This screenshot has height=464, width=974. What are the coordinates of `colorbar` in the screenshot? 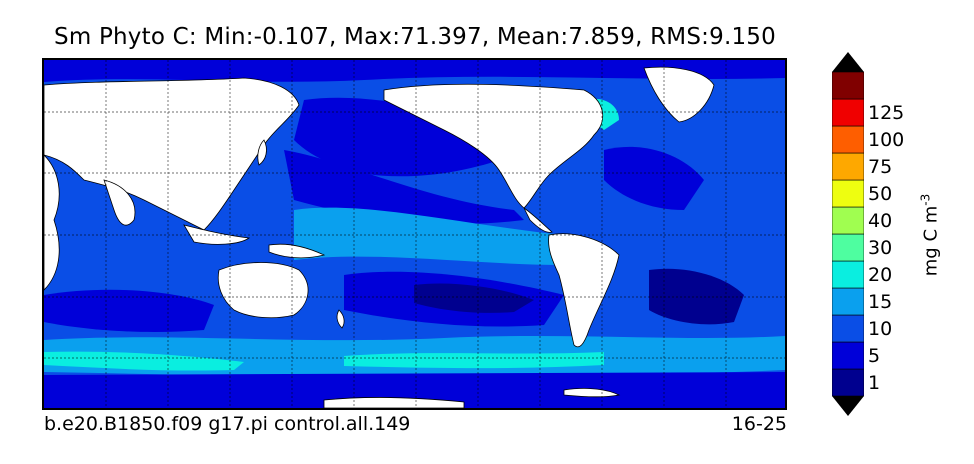 It's located at (848, 234).